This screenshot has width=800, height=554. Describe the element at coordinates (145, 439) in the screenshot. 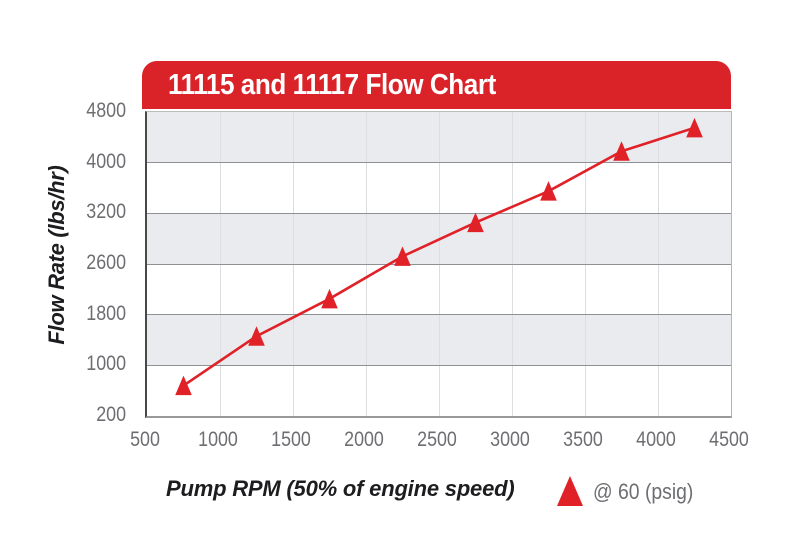

I see `x-tick-label: 500` at that location.